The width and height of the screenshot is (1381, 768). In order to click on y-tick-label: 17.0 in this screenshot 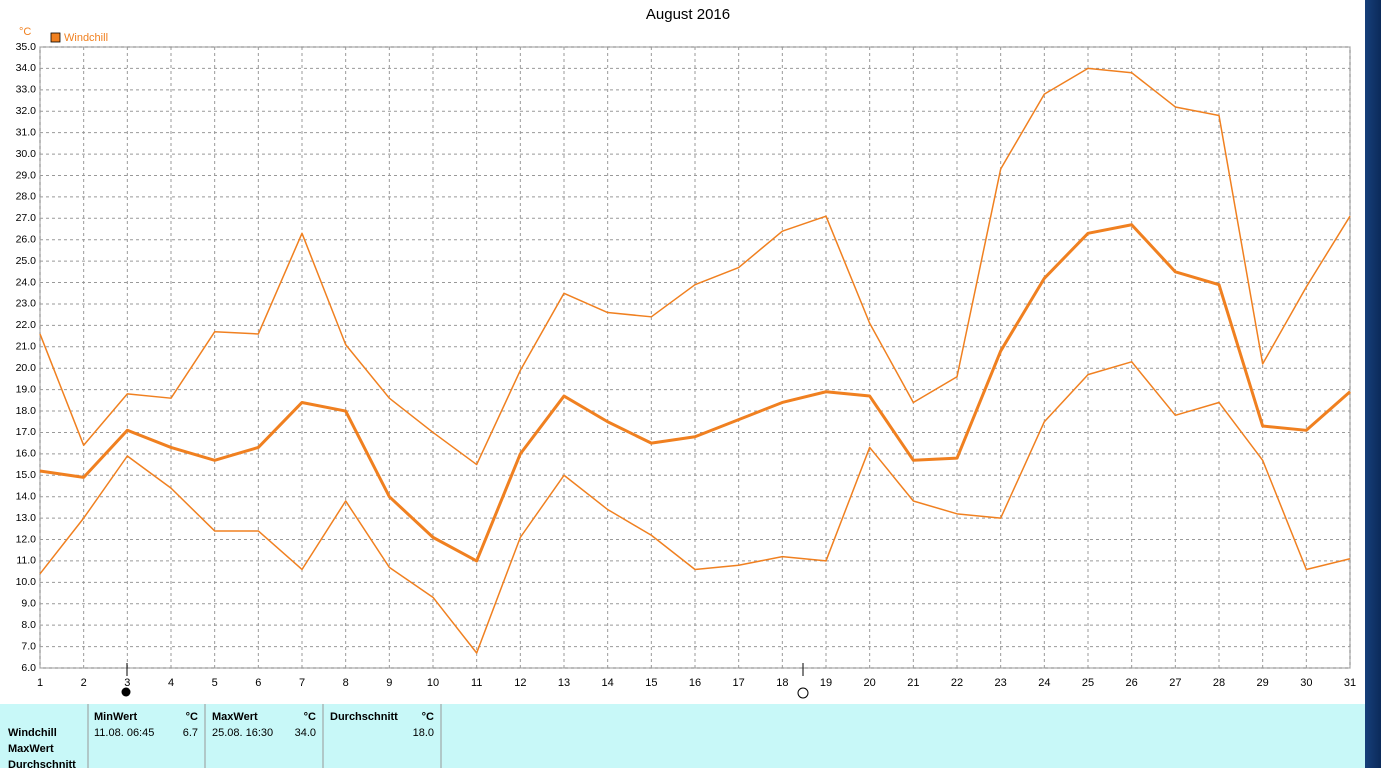, I will do `click(26, 432)`.